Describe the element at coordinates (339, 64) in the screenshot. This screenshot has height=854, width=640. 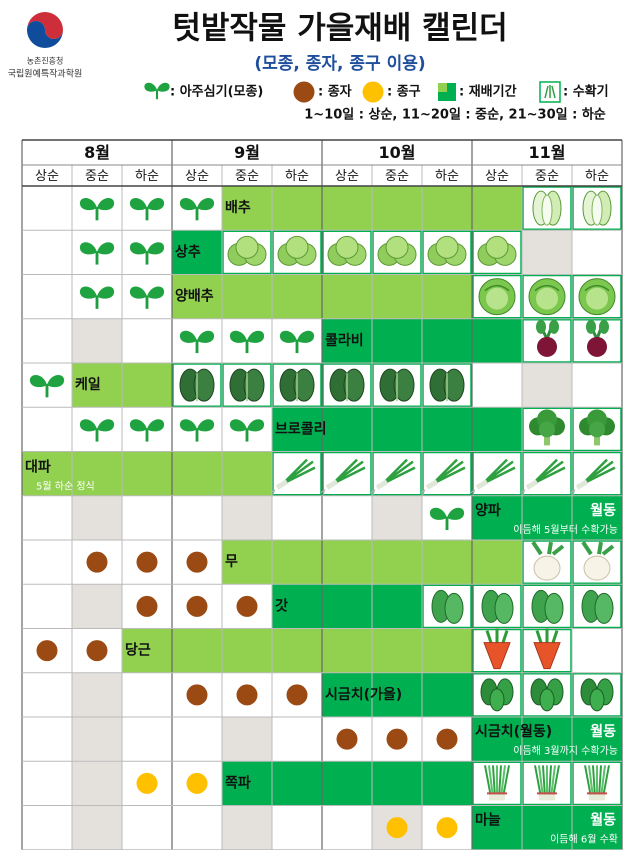
I see `subtitle: (모종, 종자, 종구 이용)` at that location.